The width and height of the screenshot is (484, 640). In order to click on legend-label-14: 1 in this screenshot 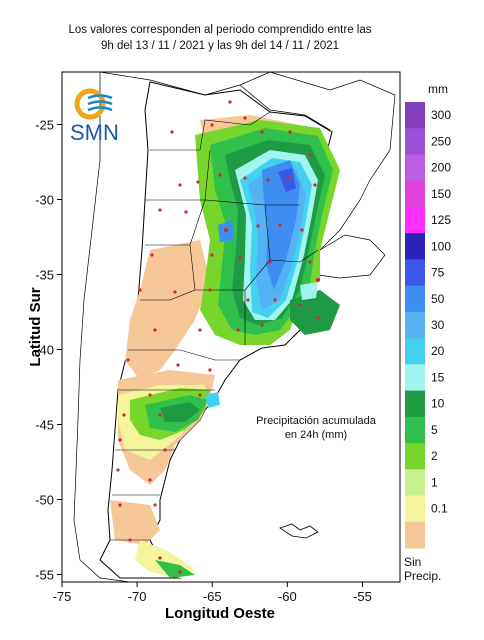, I will do `click(434, 482)`.